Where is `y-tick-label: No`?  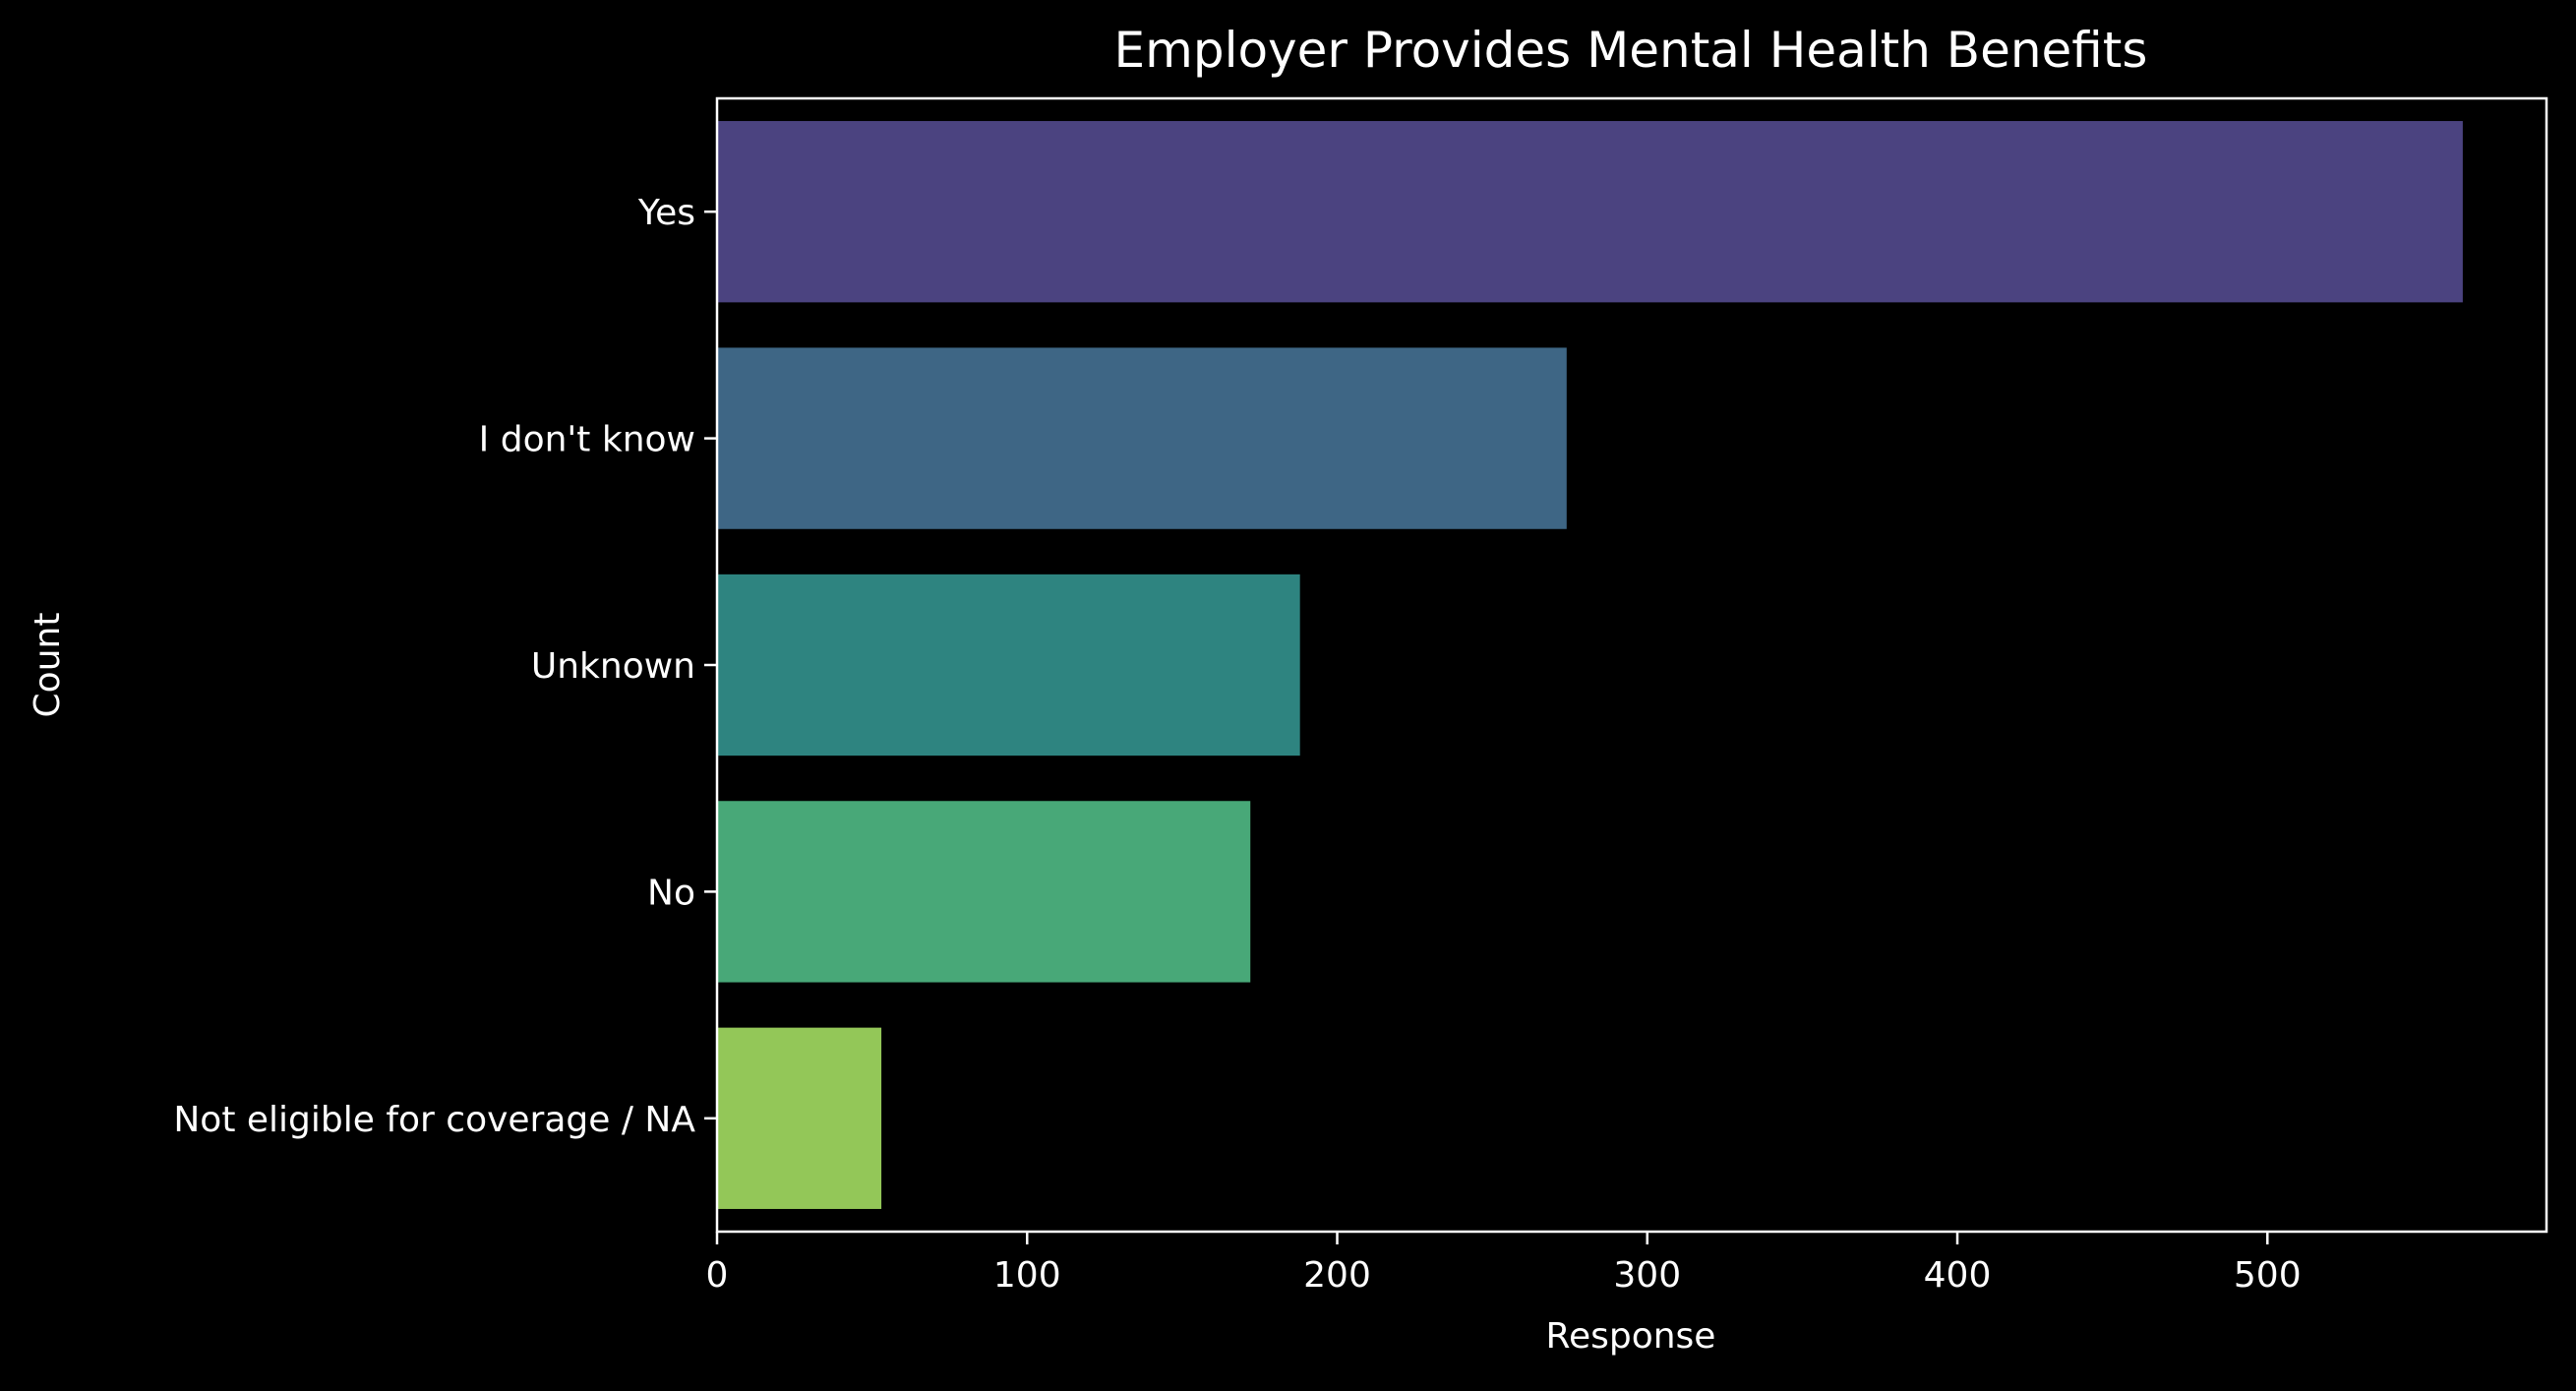 y-tick-label: No is located at coordinates (671, 893).